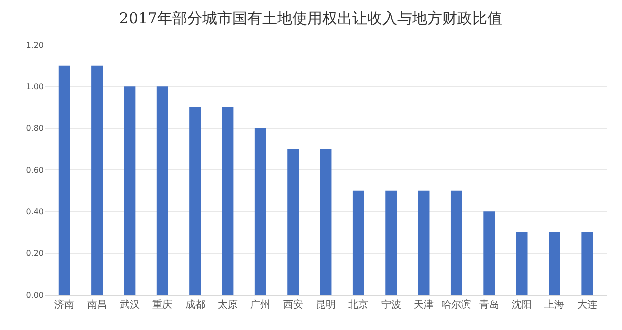  I want to click on x-tick-label: 成都, so click(195, 305).